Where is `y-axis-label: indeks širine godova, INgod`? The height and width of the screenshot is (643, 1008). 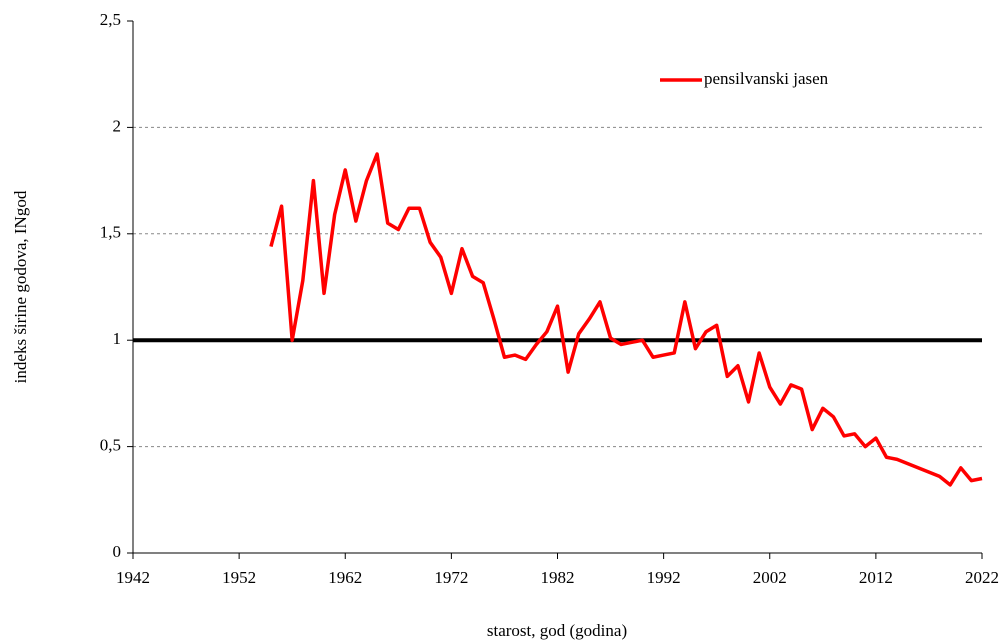 y-axis-label: indeks širine godova, INgod is located at coordinates (20, 286).